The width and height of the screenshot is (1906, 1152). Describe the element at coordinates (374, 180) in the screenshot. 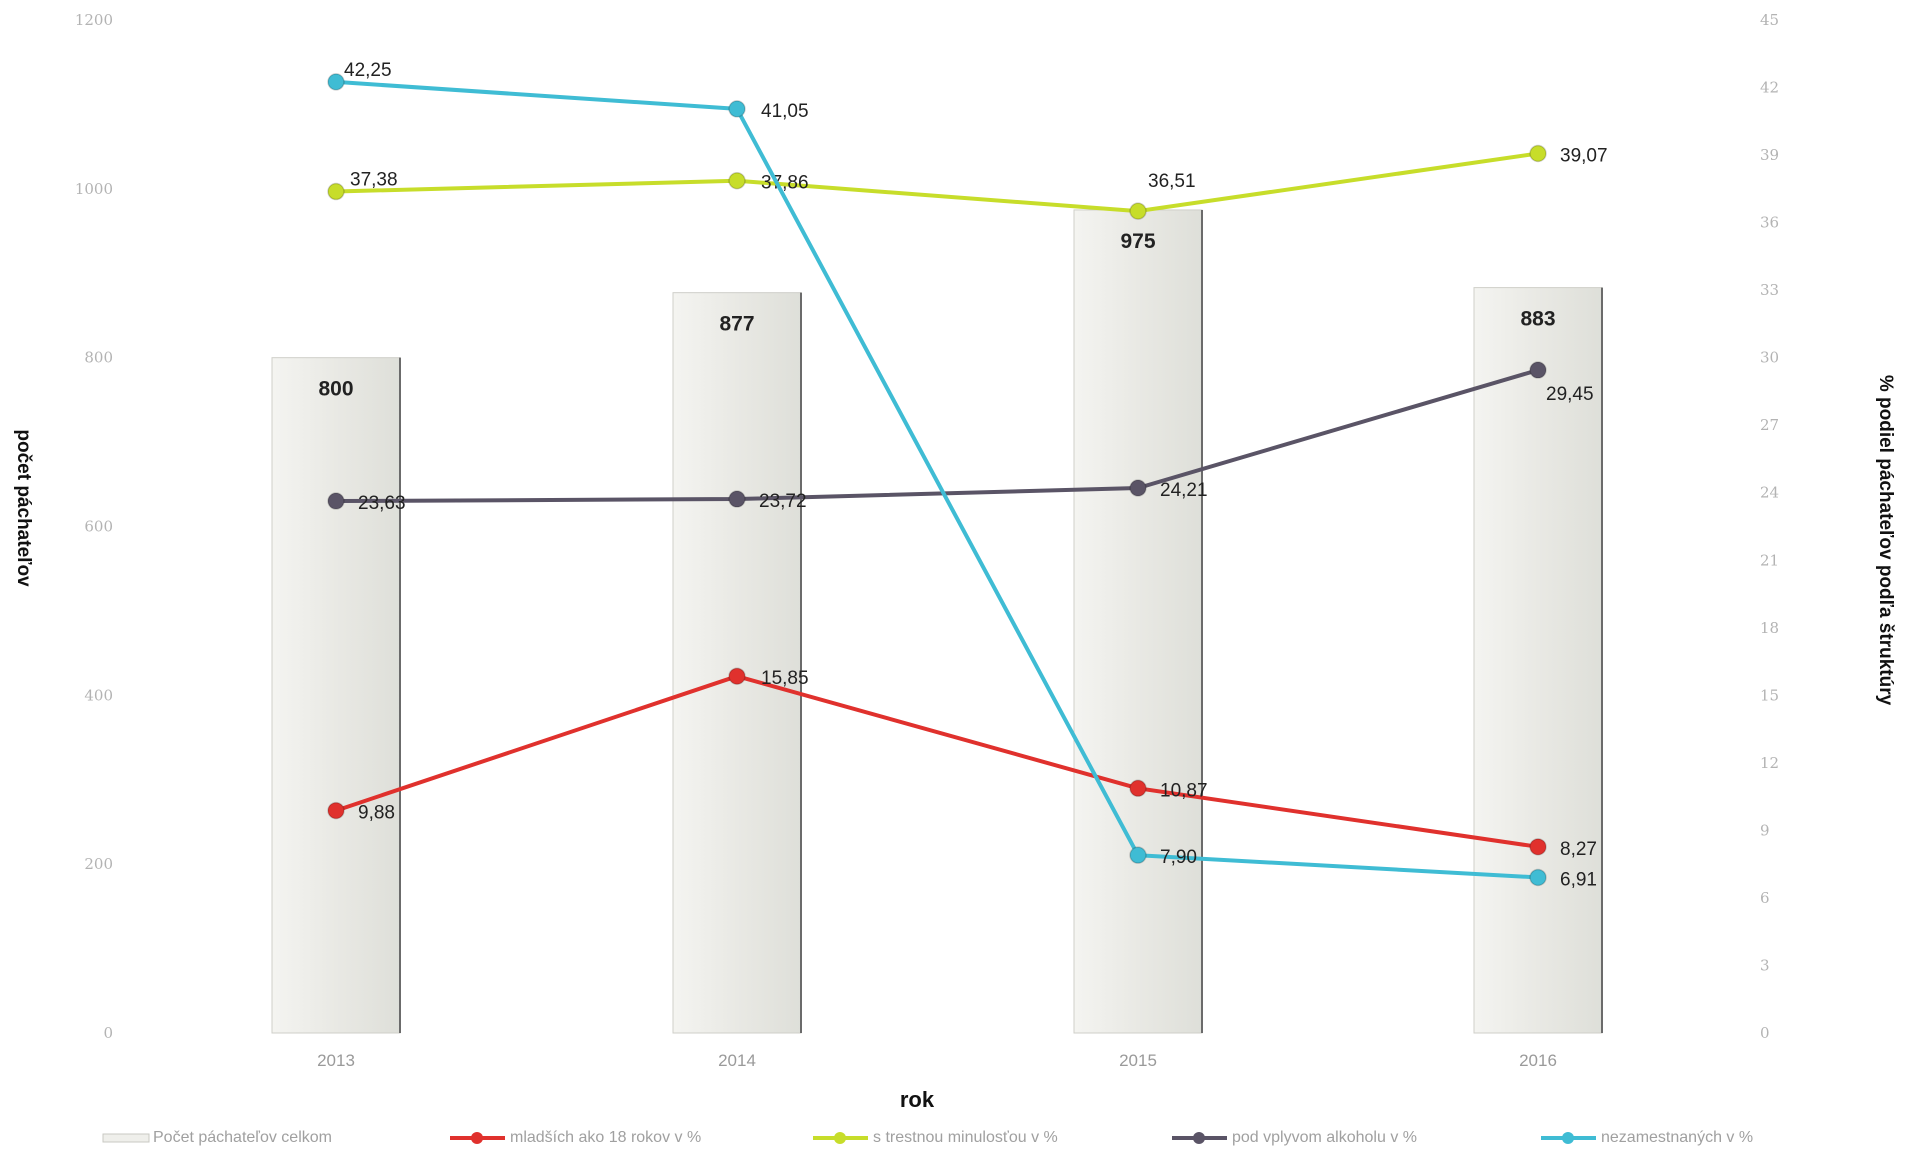

I see `data-label: 37,38` at that location.